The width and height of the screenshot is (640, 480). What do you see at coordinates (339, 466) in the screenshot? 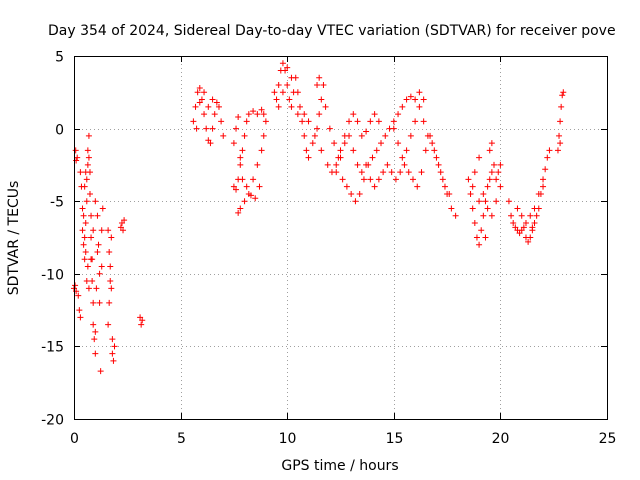
I see `x-axis-label: GPS time / hours` at bounding box center [339, 466].